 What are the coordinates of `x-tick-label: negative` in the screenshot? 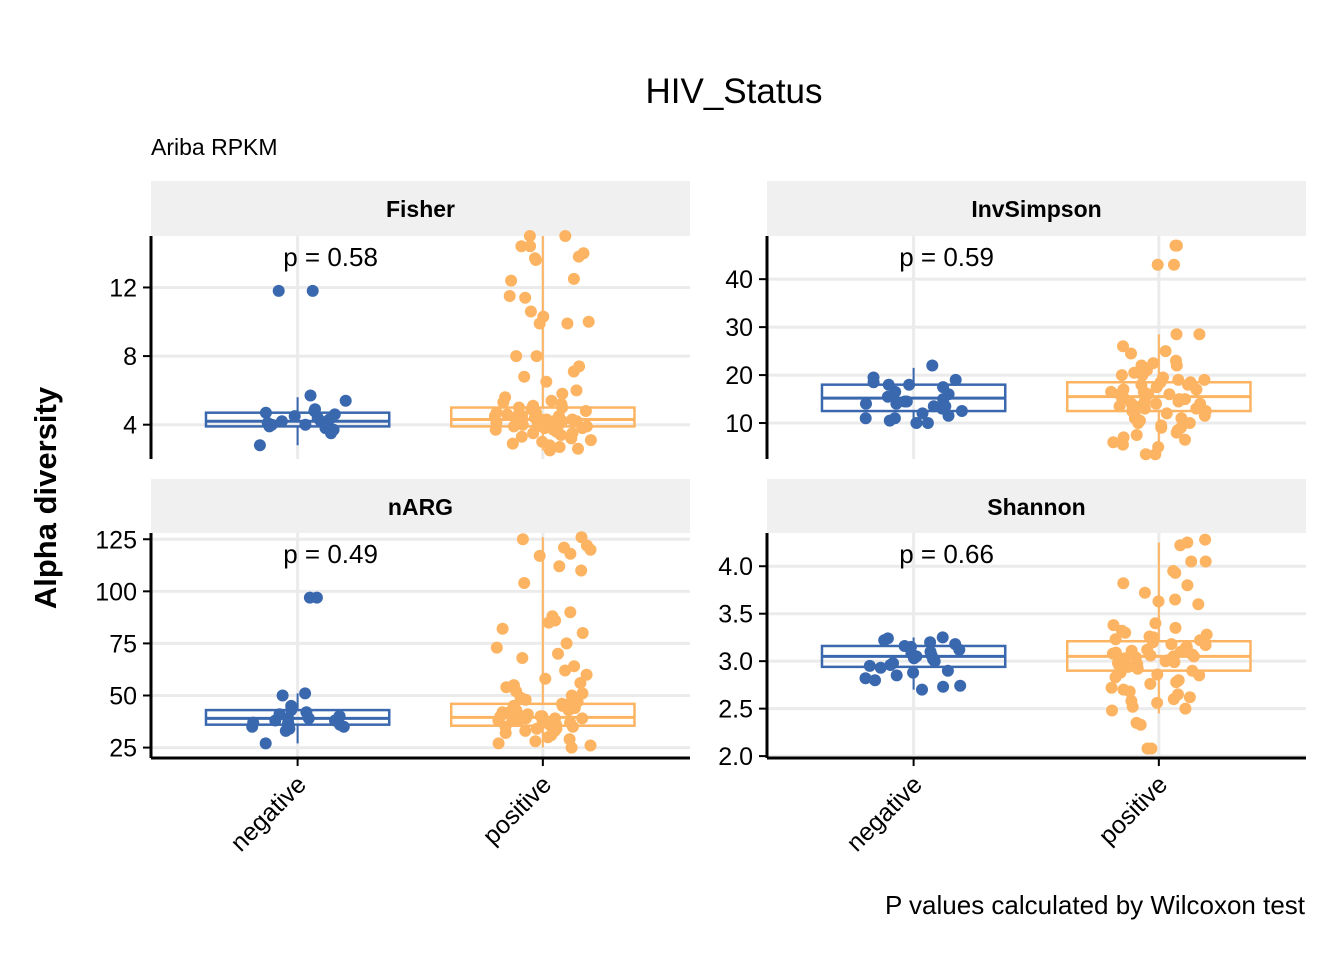 It's located at (268, 813).